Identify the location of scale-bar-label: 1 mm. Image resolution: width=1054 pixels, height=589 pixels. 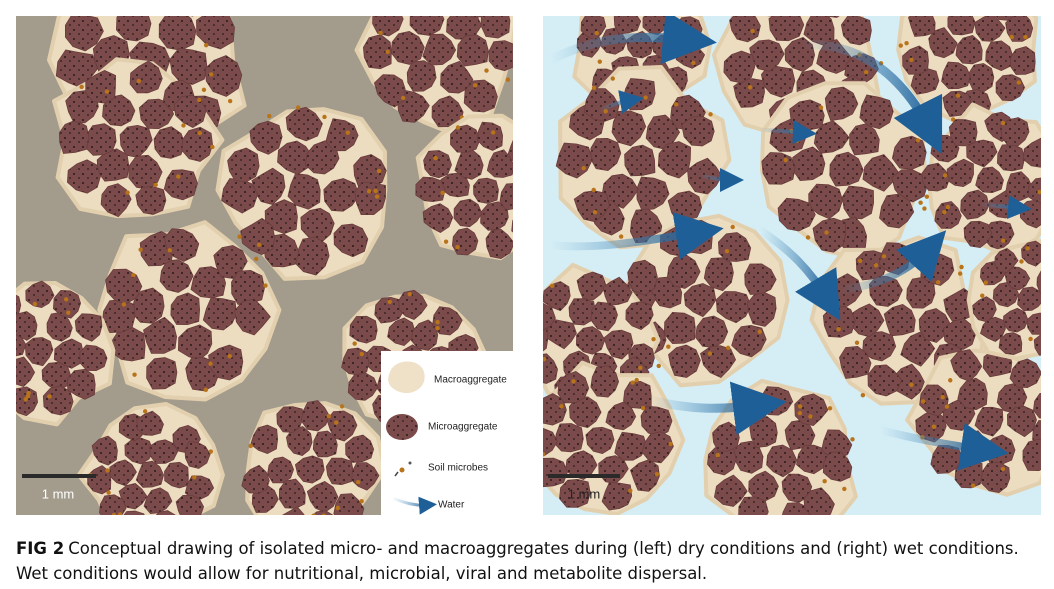
(58, 493).